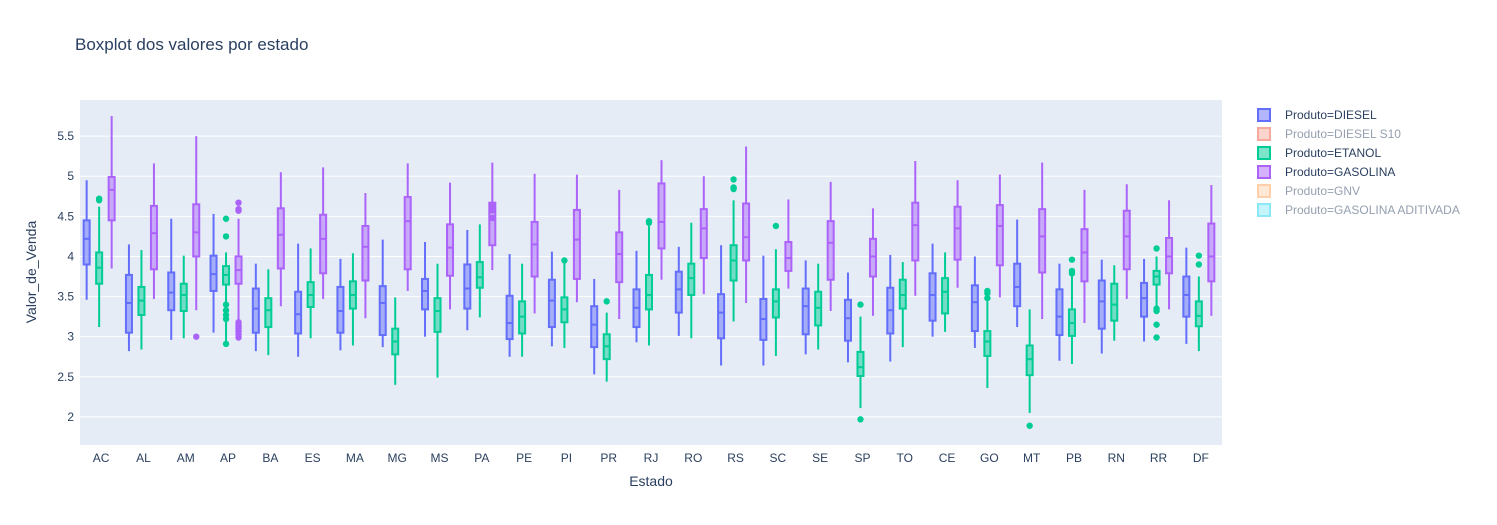 This screenshot has height=525, width=1497. Describe the element at coordinates (1333, 153) in the screenshot. I see `legend-label: Produto=ETANOL` at that location.